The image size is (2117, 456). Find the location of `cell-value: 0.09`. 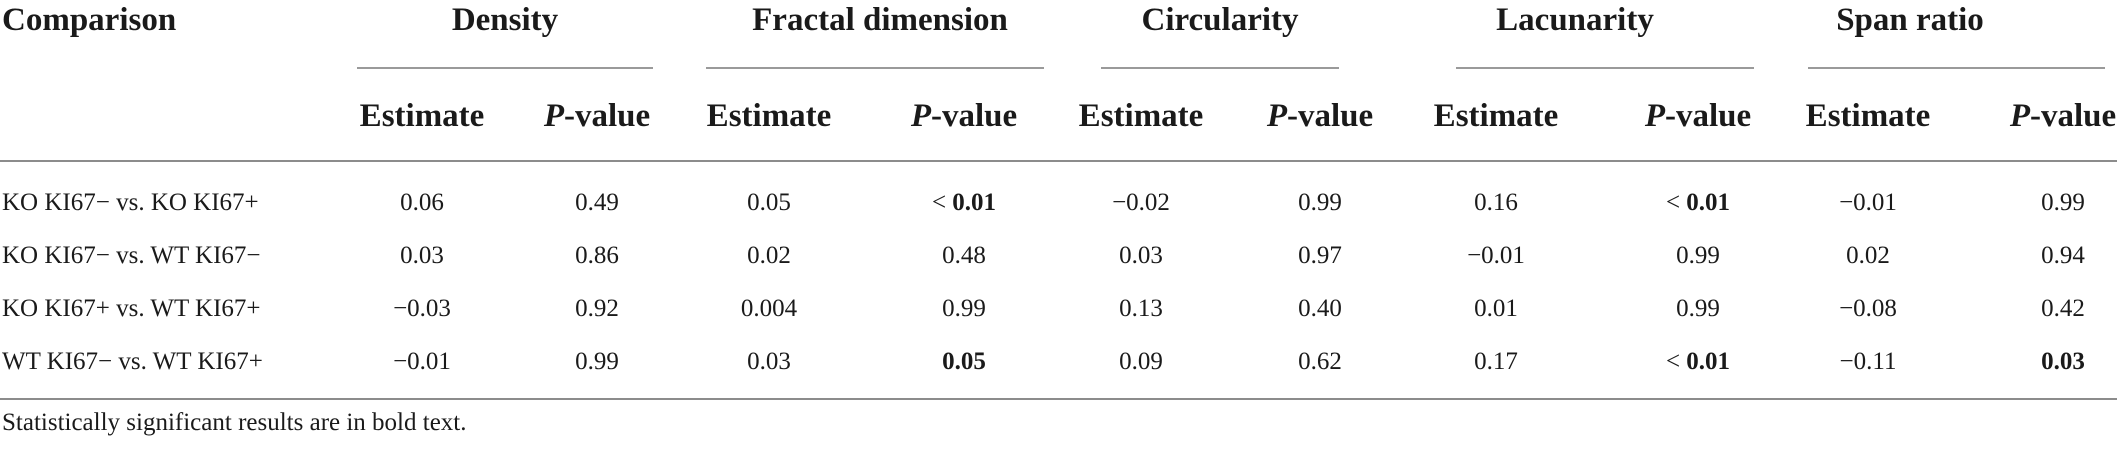

cell-value: 0.09 is located at coordinates (1141, 361).